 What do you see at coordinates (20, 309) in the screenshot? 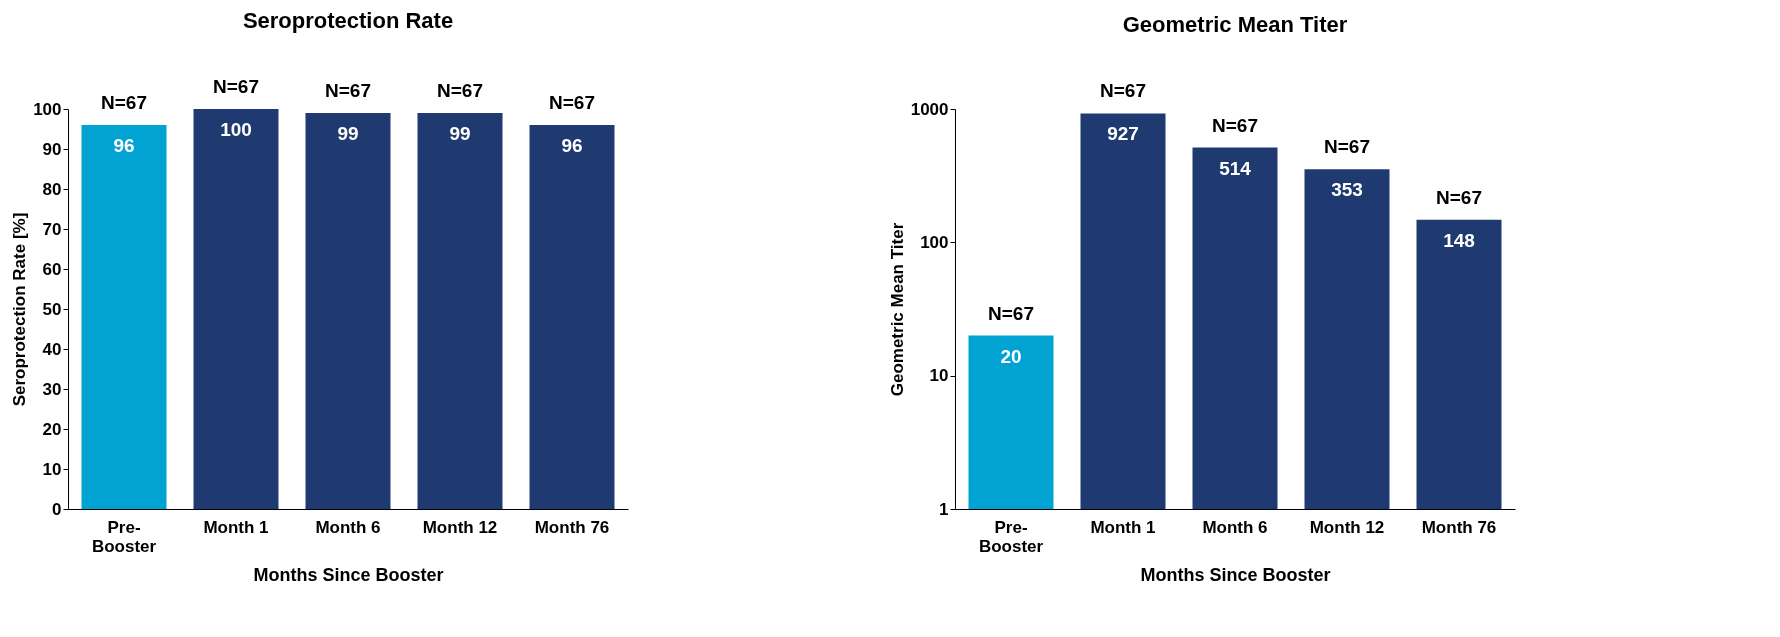
I see `y-axis-title: Seroprotection Rate [%]` at bounding box center [20, 309].